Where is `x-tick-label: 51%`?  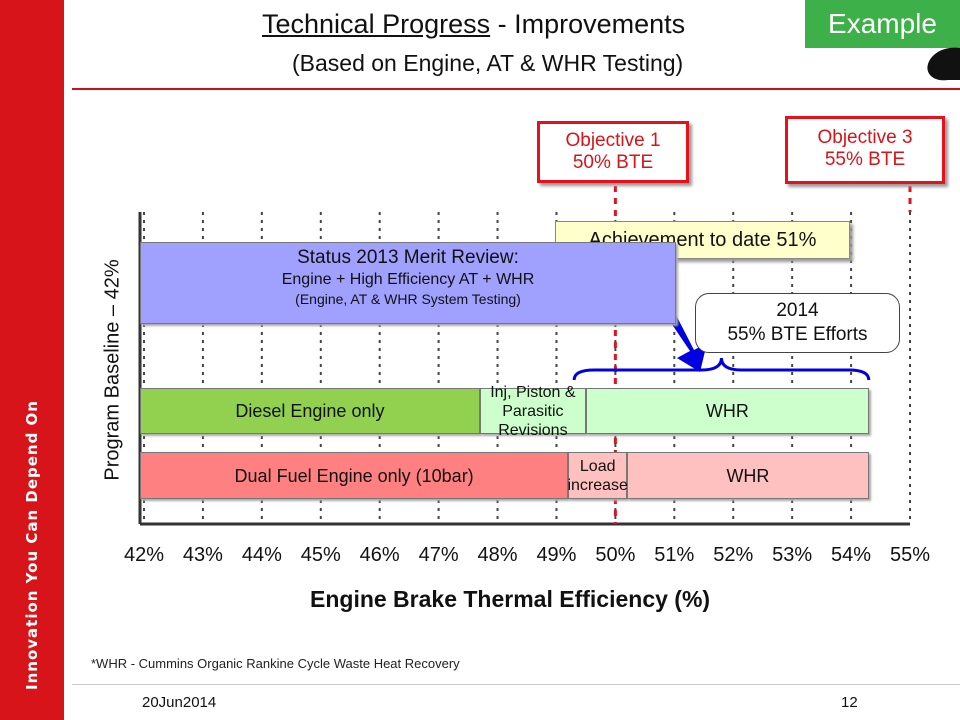
x-tick-label: 51% is located at coordinates (674, 555).